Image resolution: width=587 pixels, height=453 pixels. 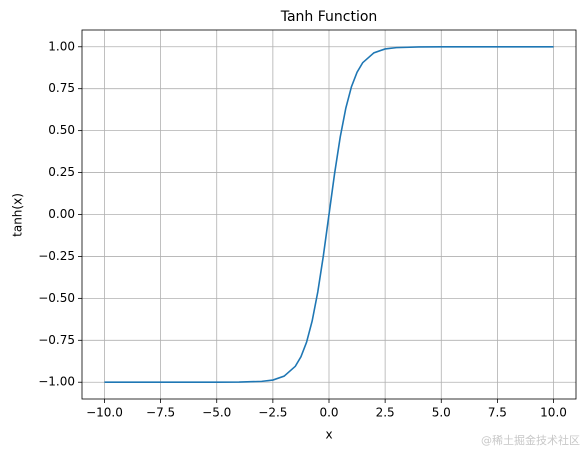 I want to click on watermark: @稀土掘金技术社区, so click(x=530, y=440).